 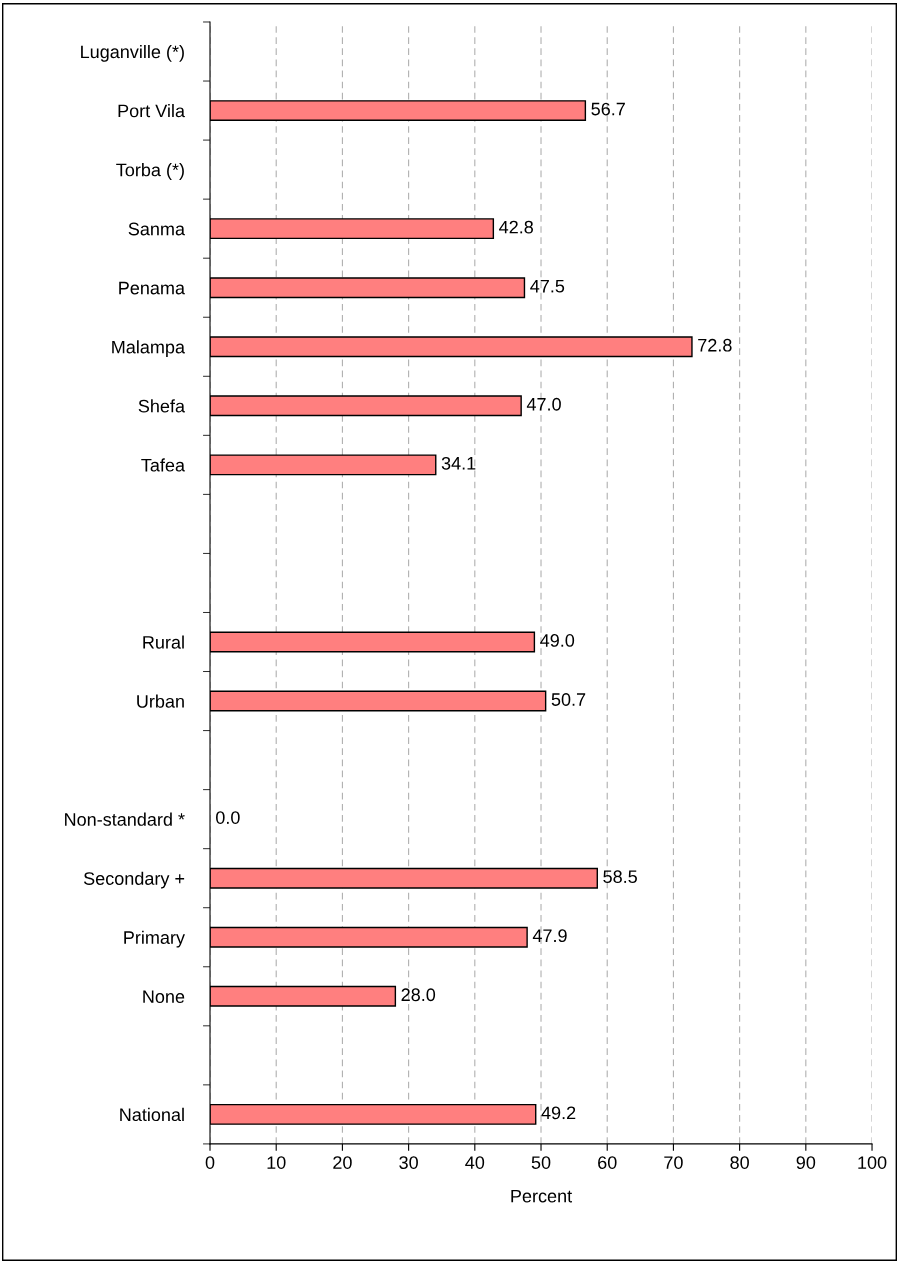 What do you see at coordinates (558, 1113) in the screenshot?
I see `data-label: 49.2` at bounding box center [558, 1113].